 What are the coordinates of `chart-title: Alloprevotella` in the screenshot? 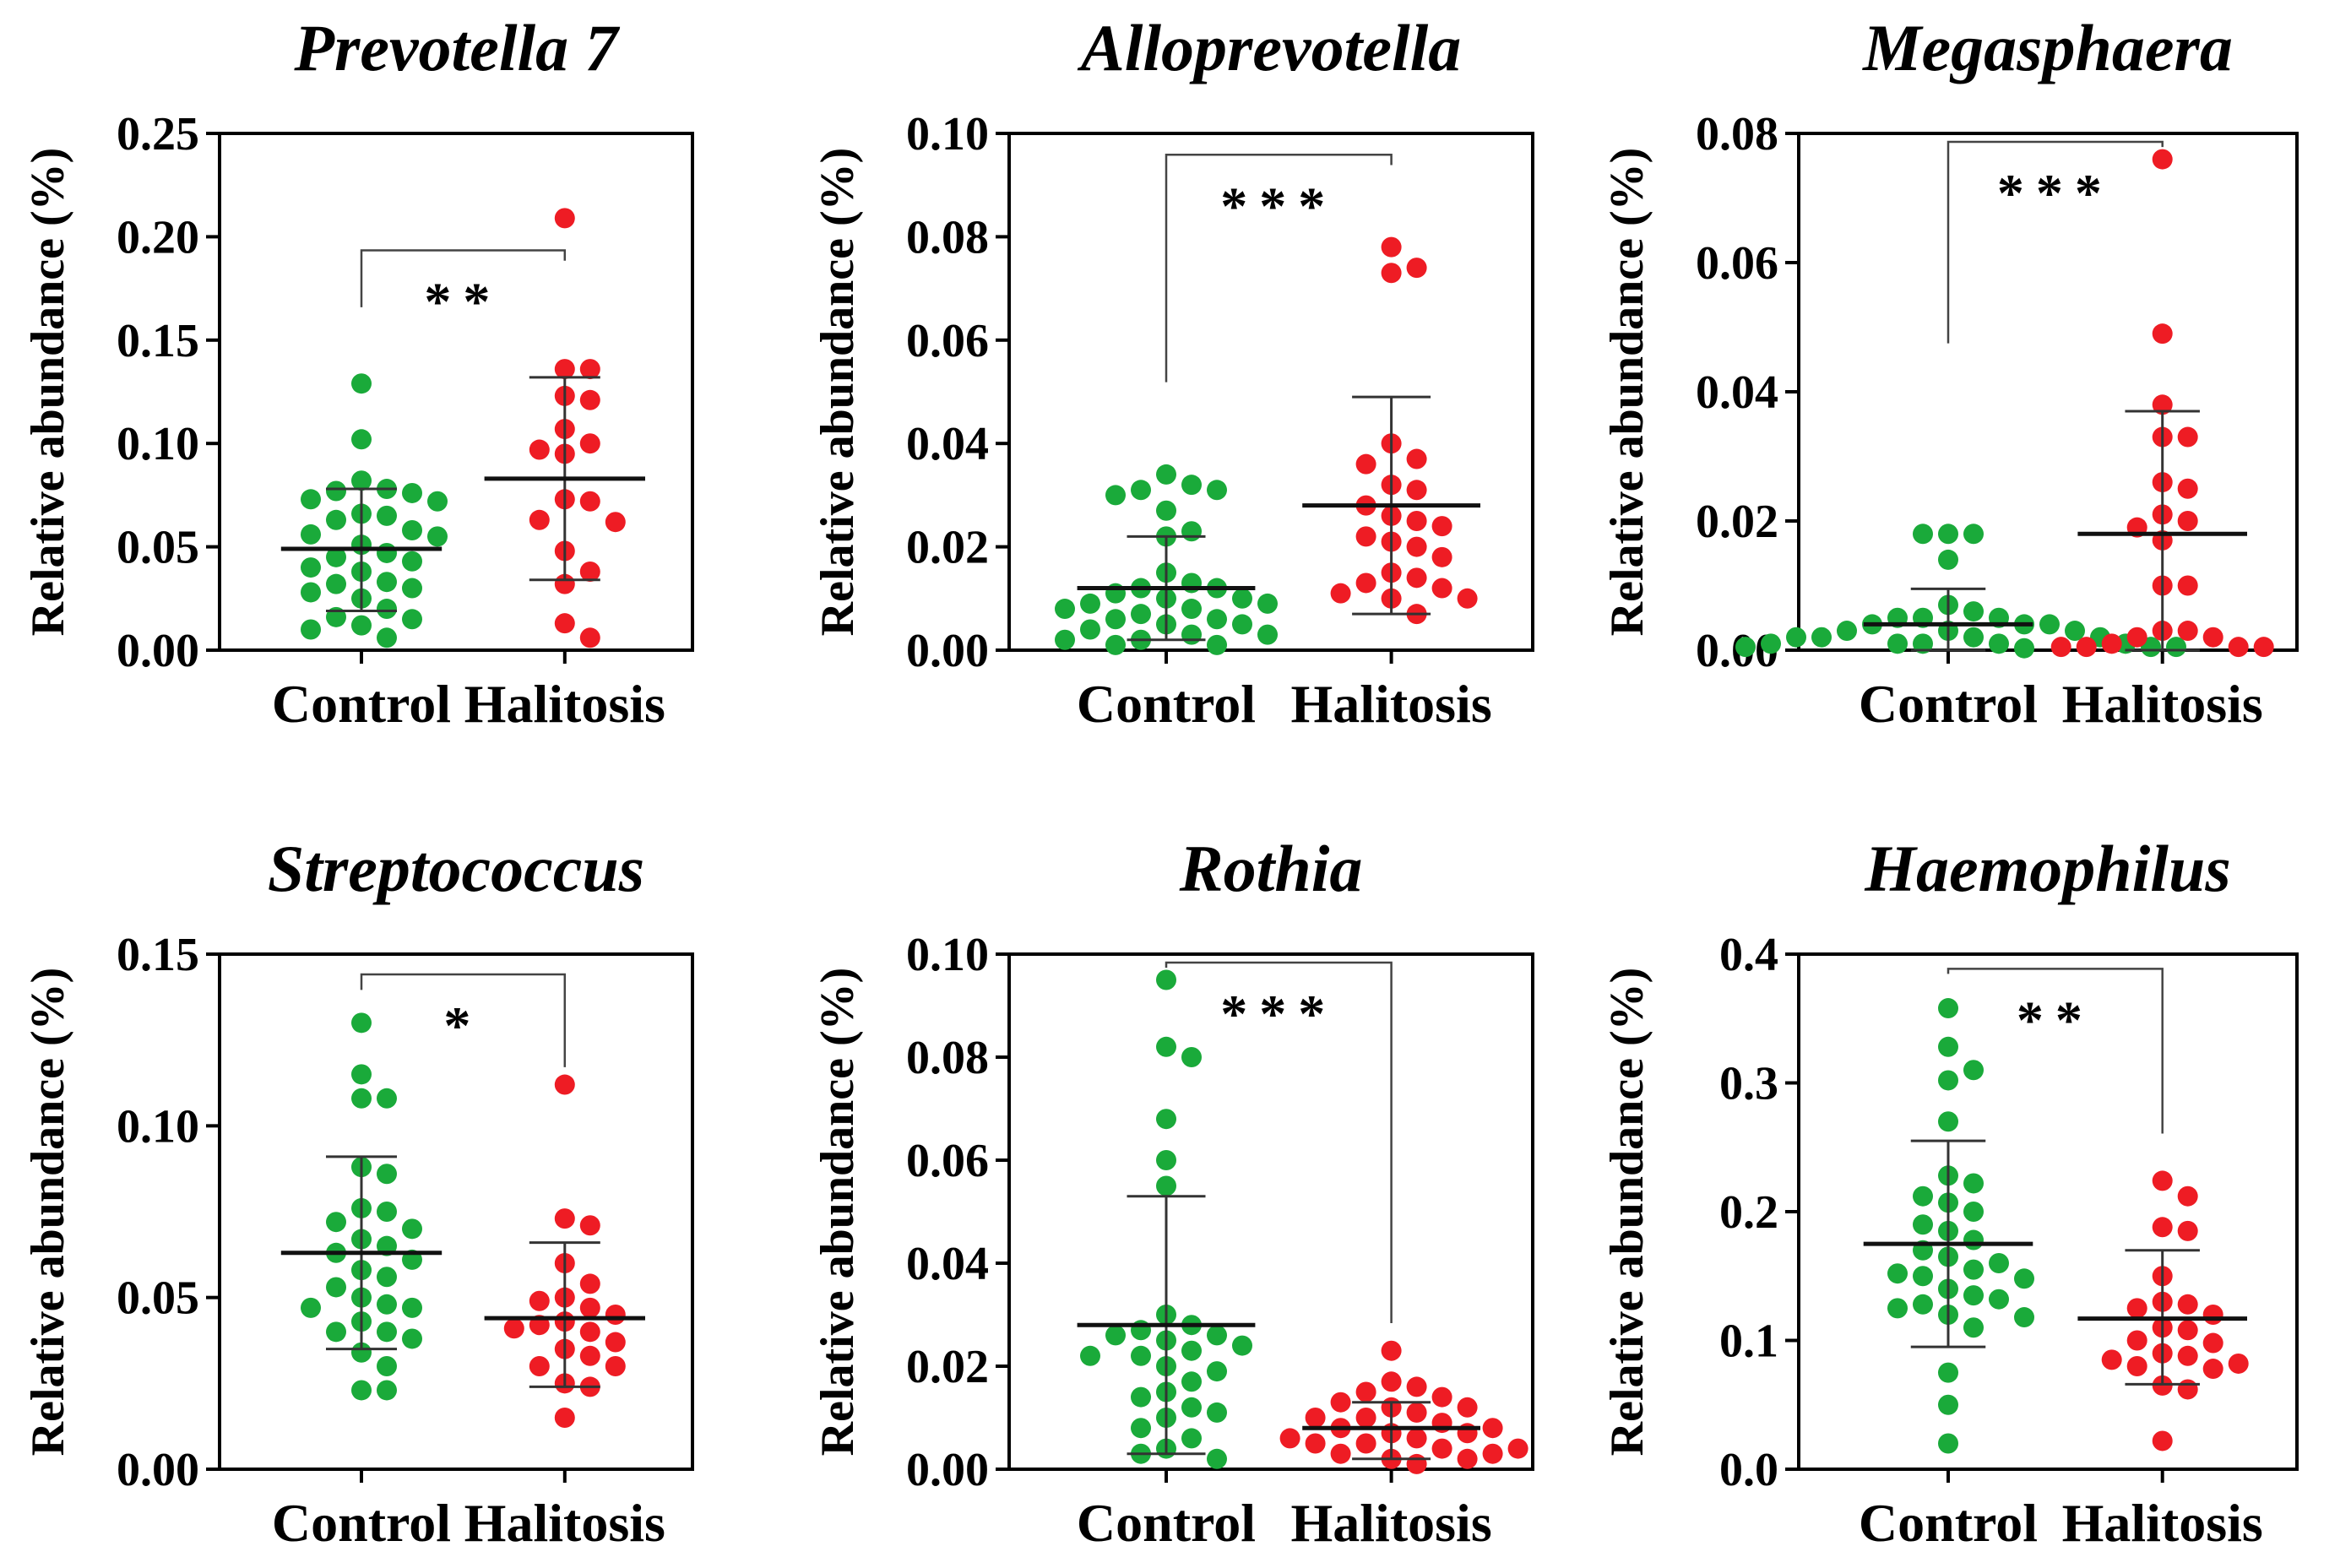 It's located at (1269, 47).